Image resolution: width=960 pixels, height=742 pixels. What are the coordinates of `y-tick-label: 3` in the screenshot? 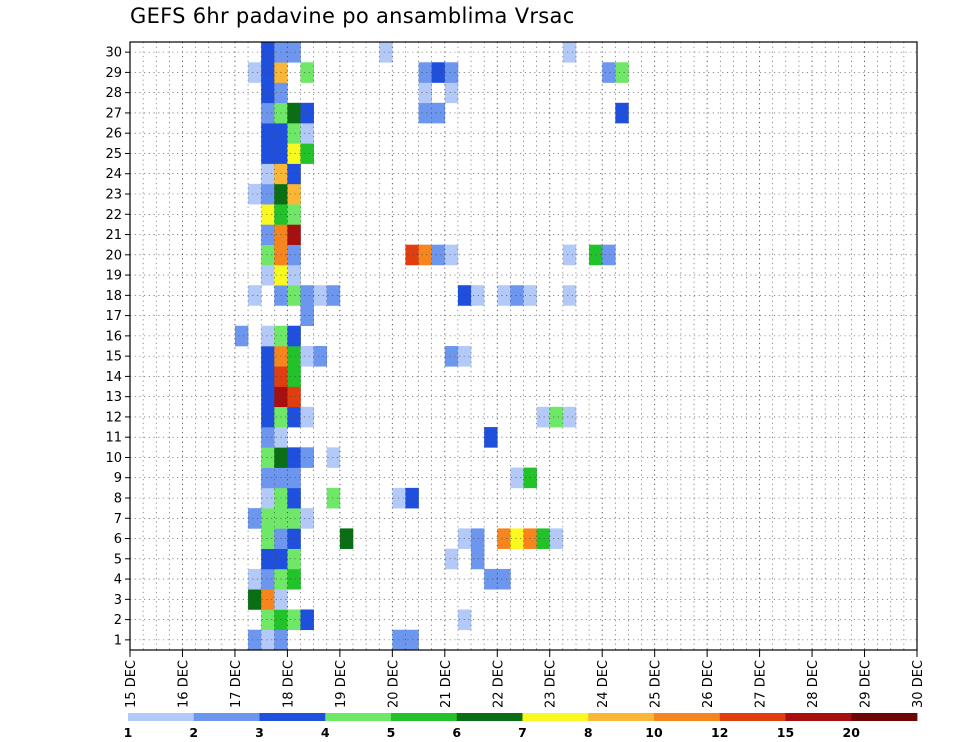 It's located at (118, 600).